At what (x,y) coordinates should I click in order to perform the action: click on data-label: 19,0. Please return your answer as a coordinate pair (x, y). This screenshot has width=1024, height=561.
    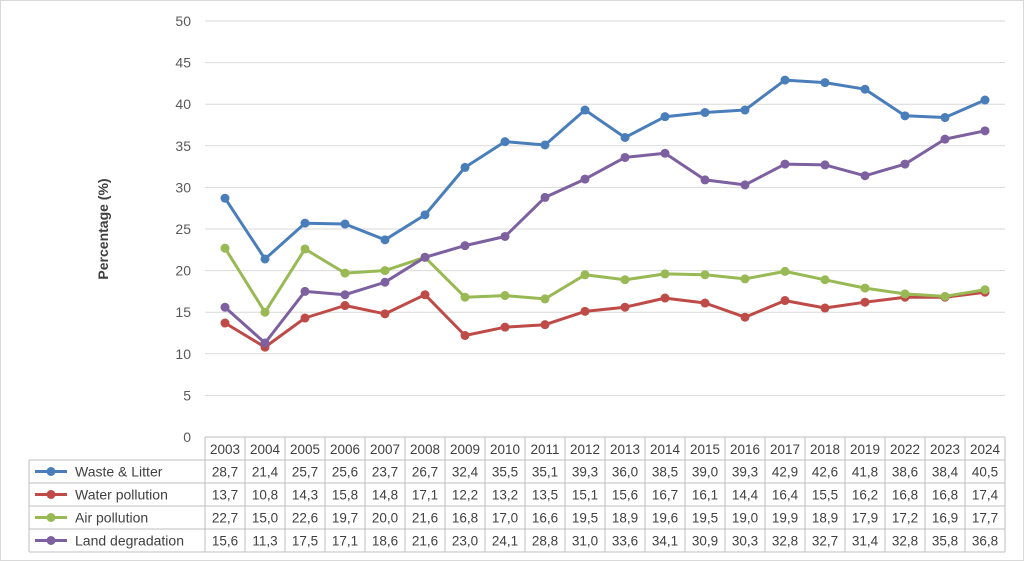
    Looking at the image, I should click on (745, 518).